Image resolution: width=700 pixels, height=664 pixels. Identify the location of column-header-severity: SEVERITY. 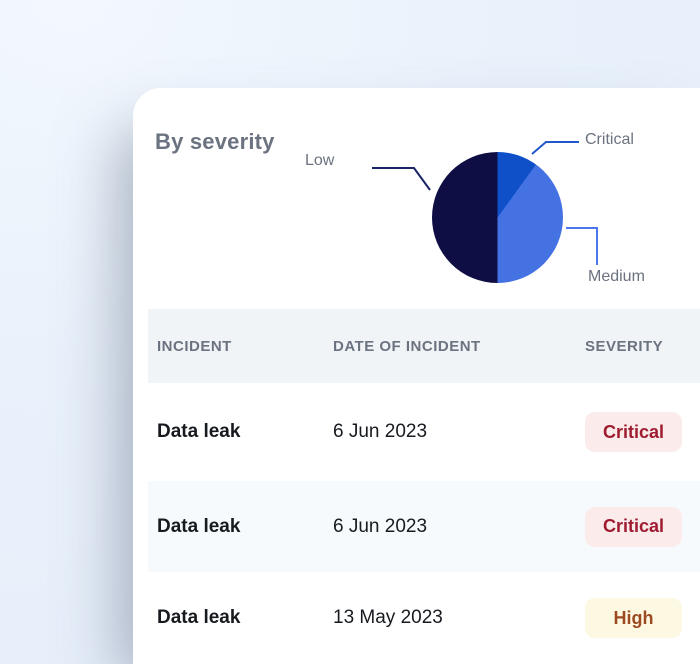
(624, 346).